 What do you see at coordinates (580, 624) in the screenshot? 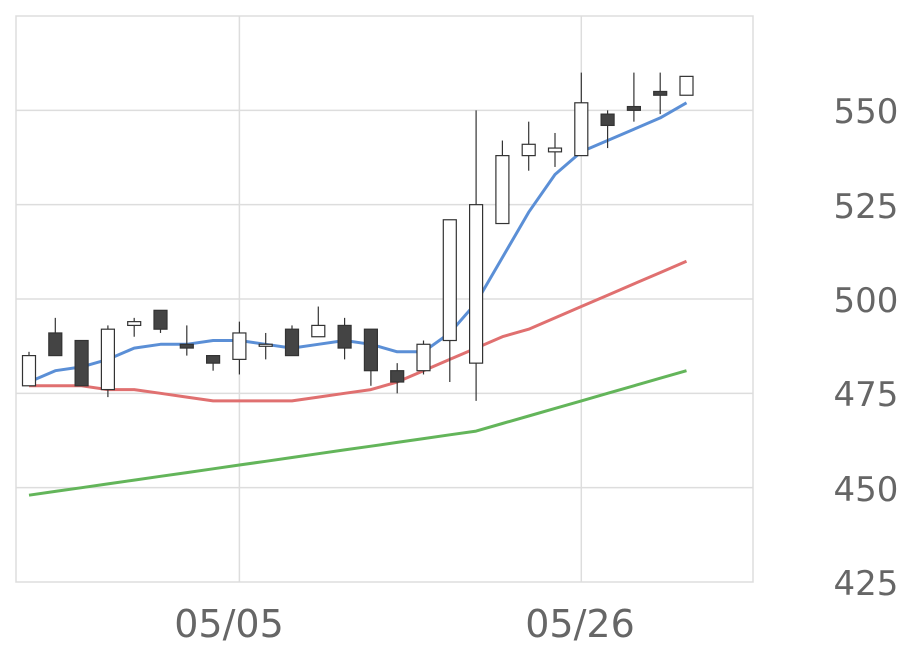
I see `x-tick-label-0526: 05/26` at bounding box center [580, 624].